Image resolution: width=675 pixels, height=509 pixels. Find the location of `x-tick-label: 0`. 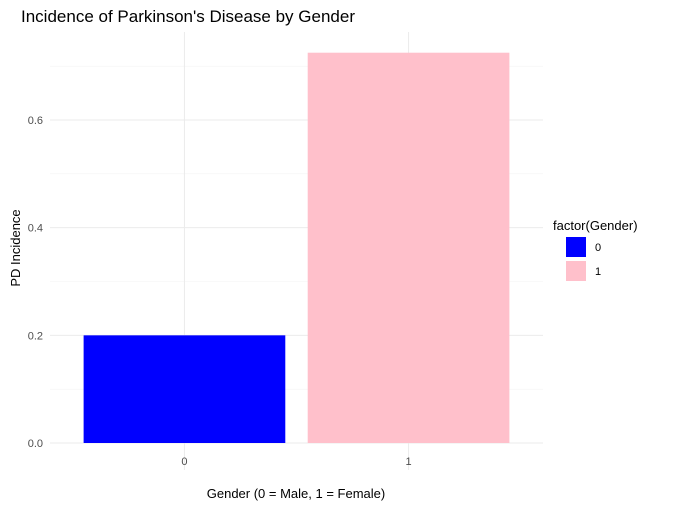

x-tick-label: 0 is located at coordinates (184, 462).